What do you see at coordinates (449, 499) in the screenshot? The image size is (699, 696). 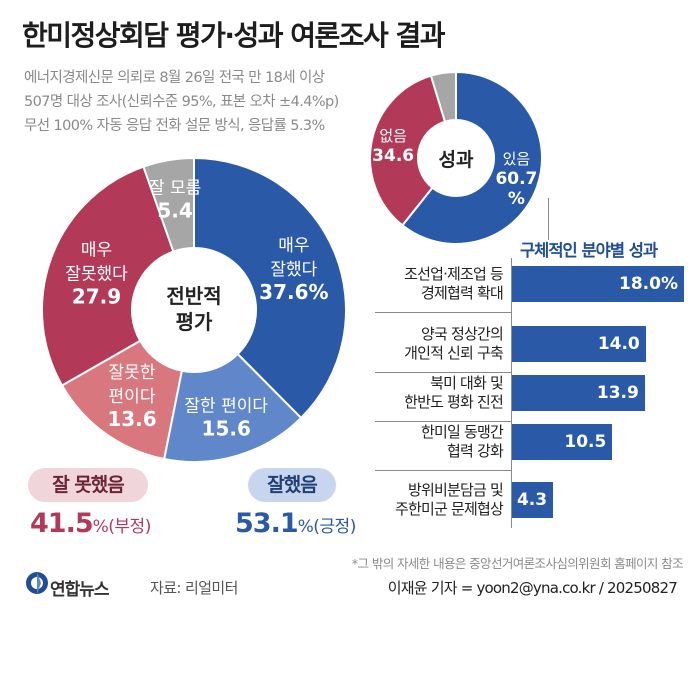 I see `bar-category-label: 방위비분담금 및 주한미군 문제협상` at bounding box center [449, 499].